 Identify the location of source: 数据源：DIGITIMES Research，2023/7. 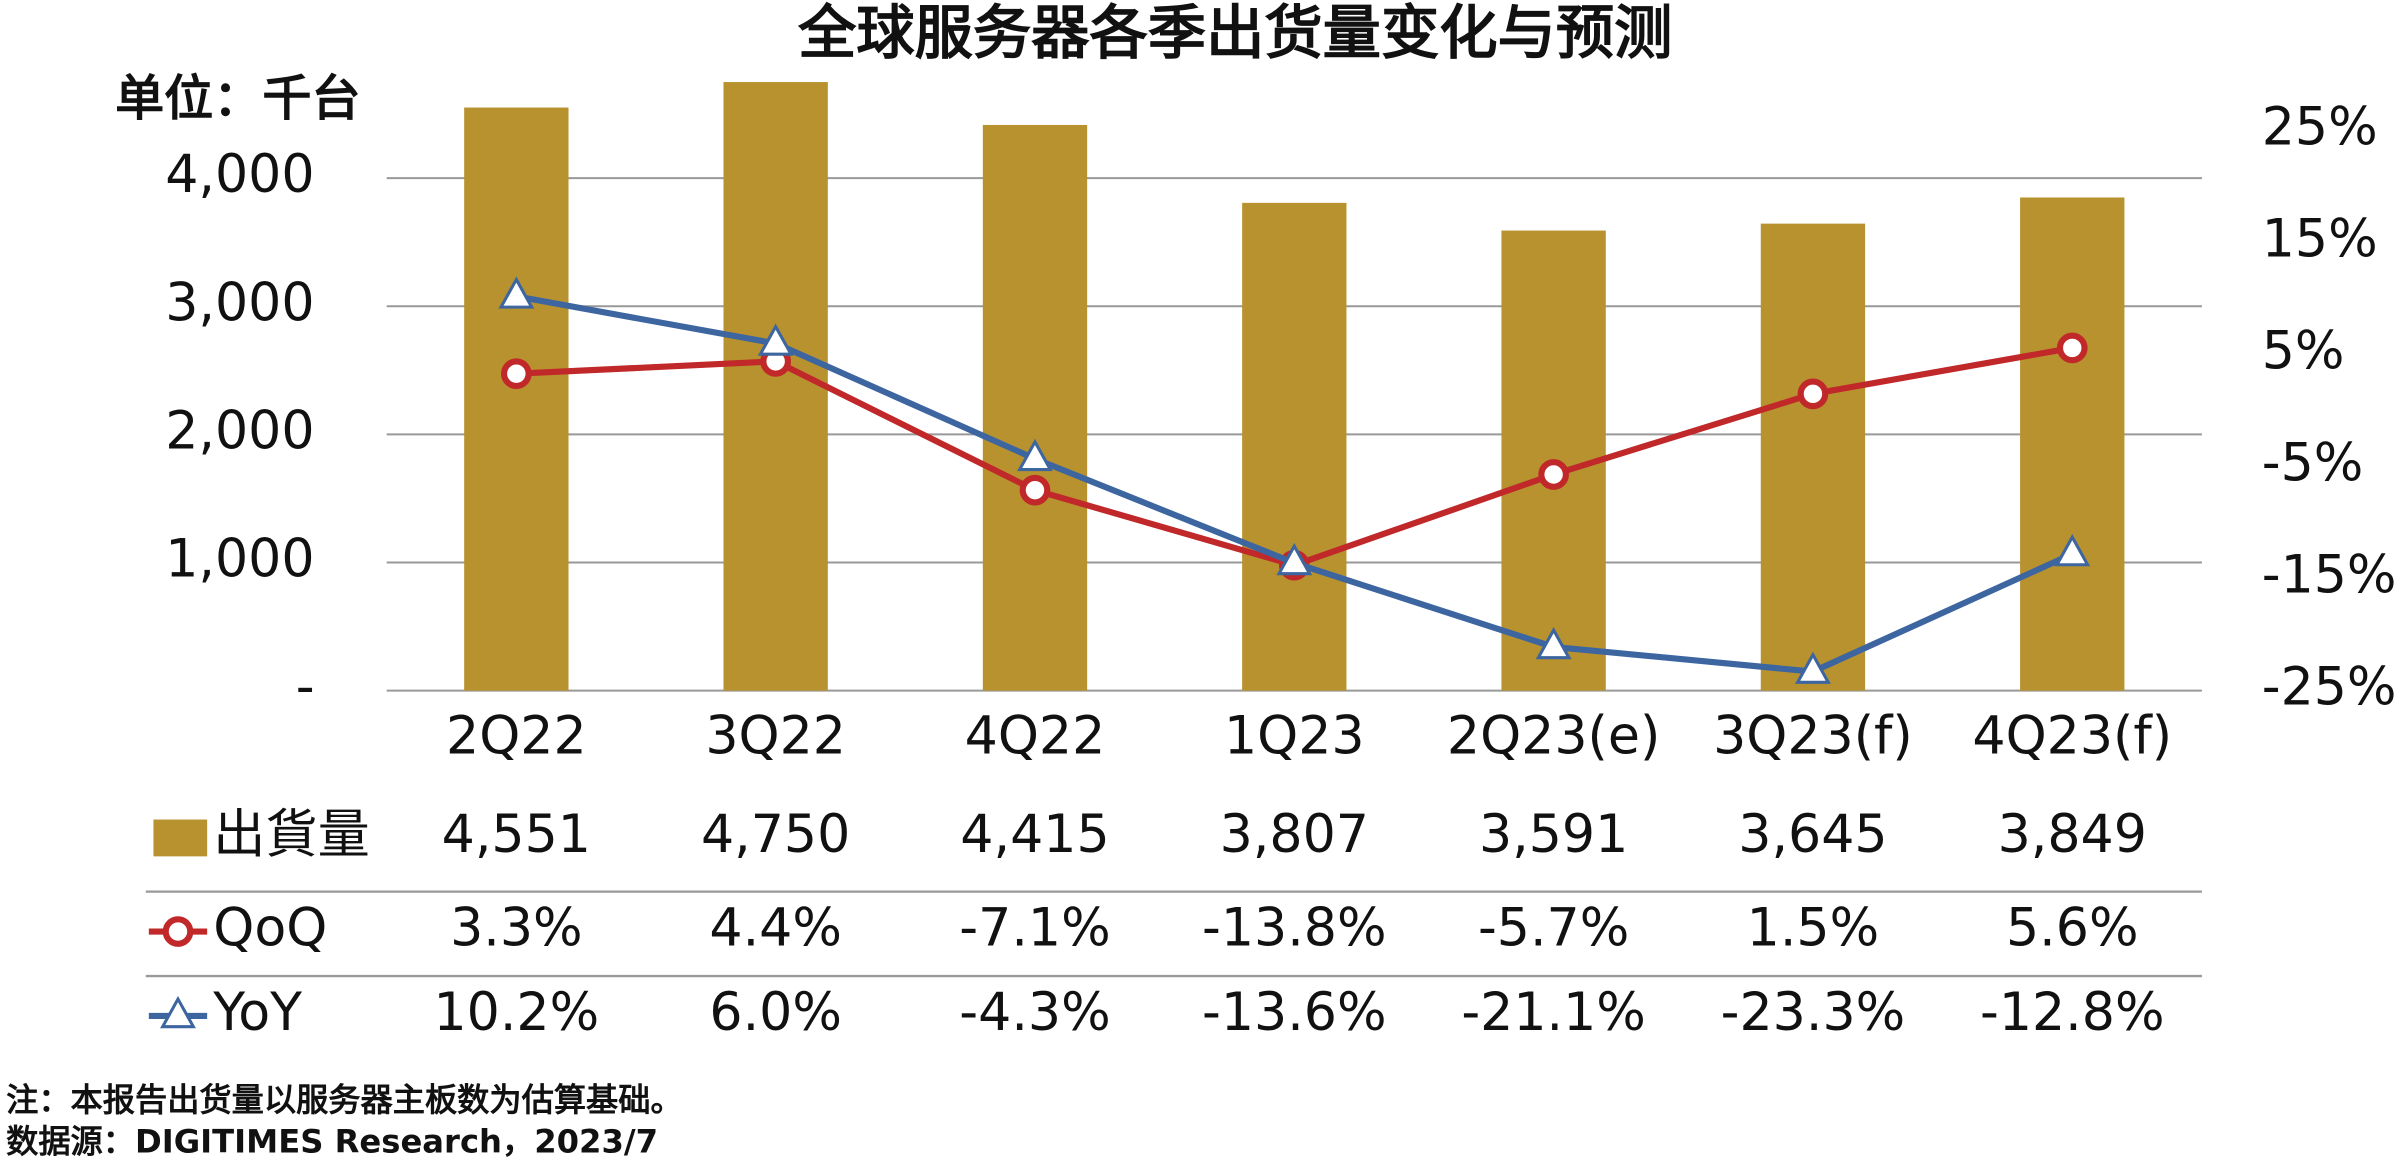
(332, 1141).